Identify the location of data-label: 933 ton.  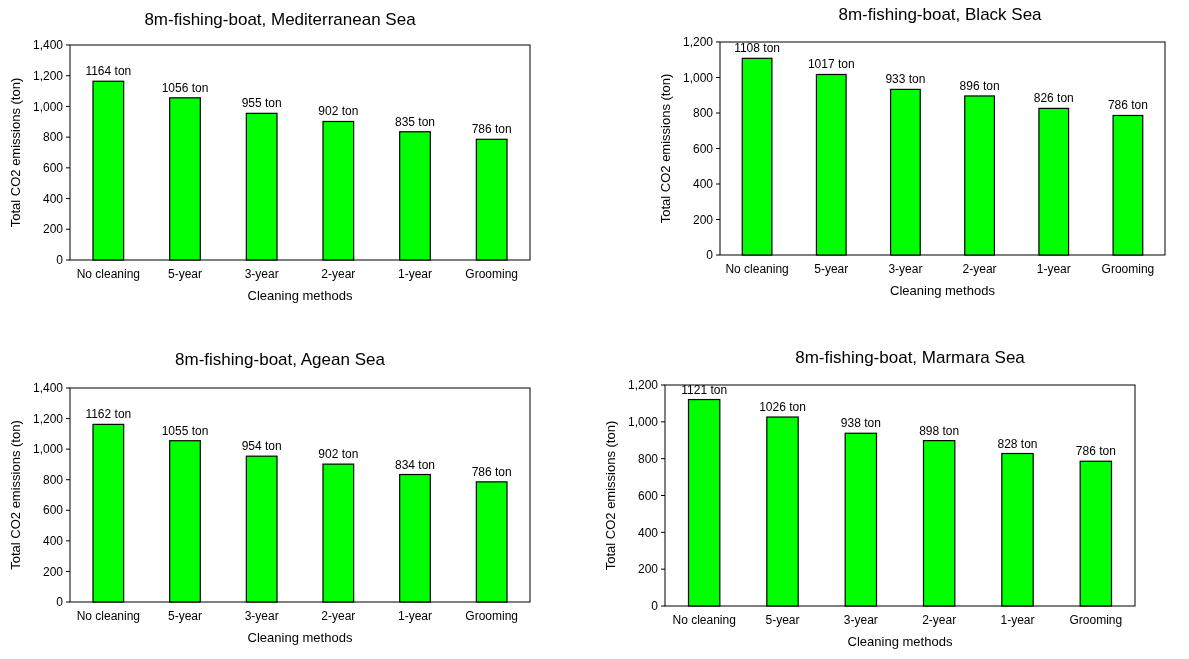
(905, 79).